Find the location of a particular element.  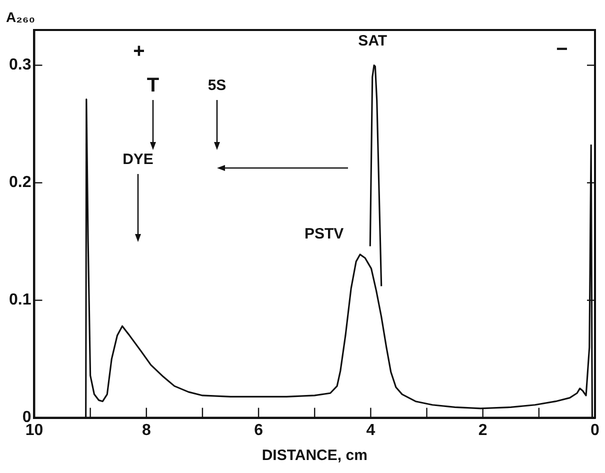

x-tick-label: 8 is located at coordinates (146, 430).